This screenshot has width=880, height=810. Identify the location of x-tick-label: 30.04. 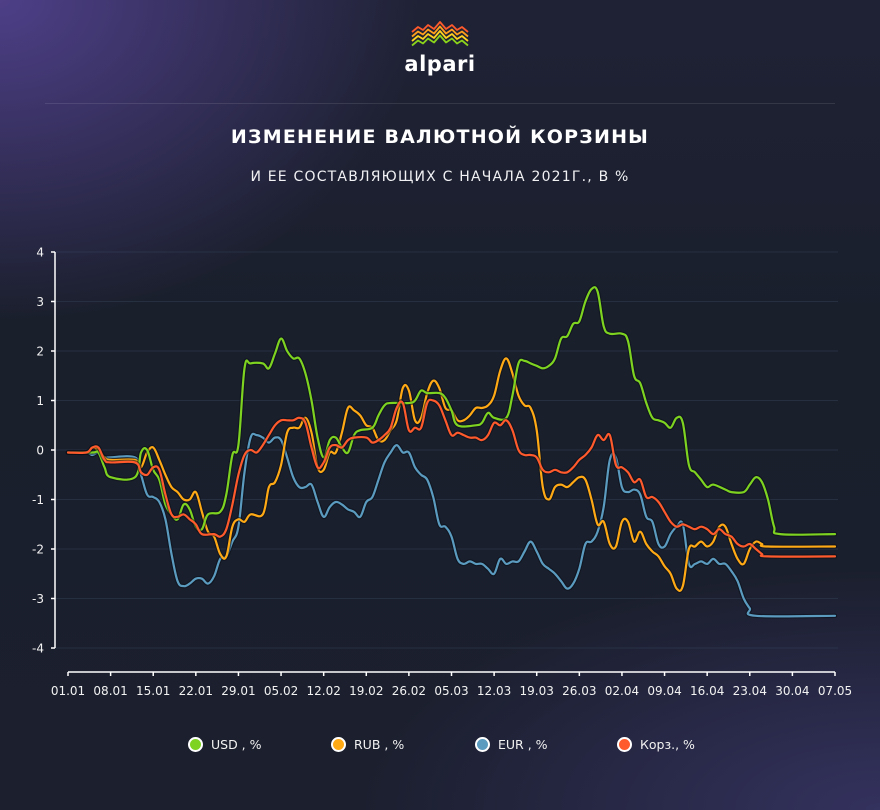
(792, 691).